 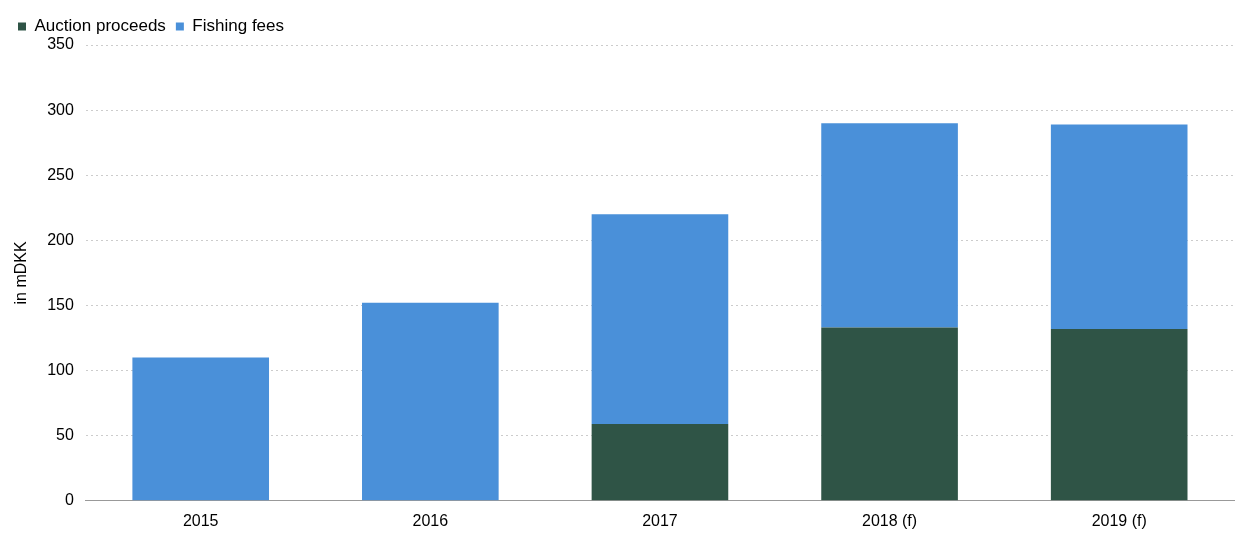 I want to click on y-tick-label: 0, so click(x=69, y=500).